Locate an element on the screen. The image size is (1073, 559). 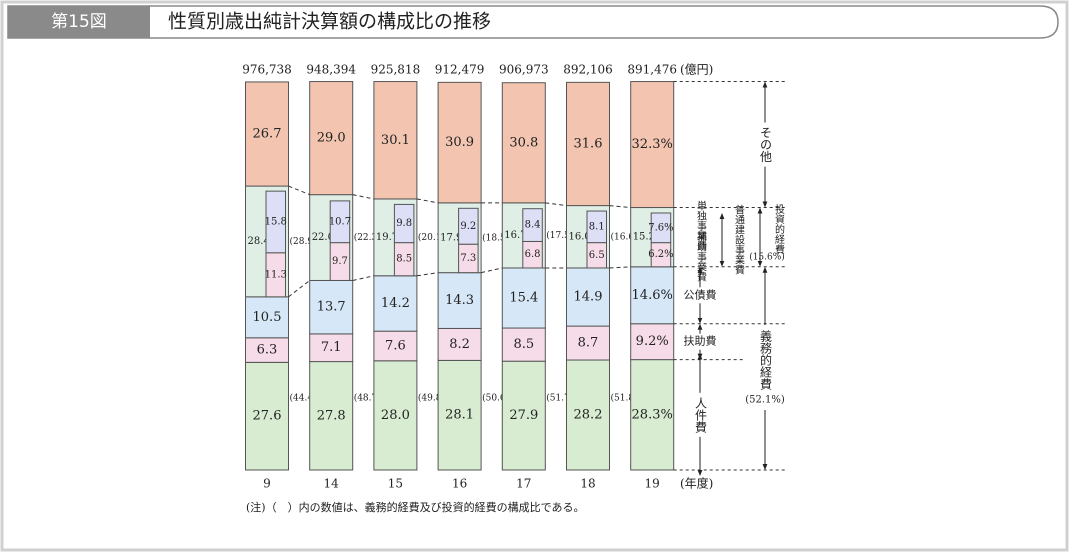
sub-value-label: 8.1 is located at coordinates (597, 226).